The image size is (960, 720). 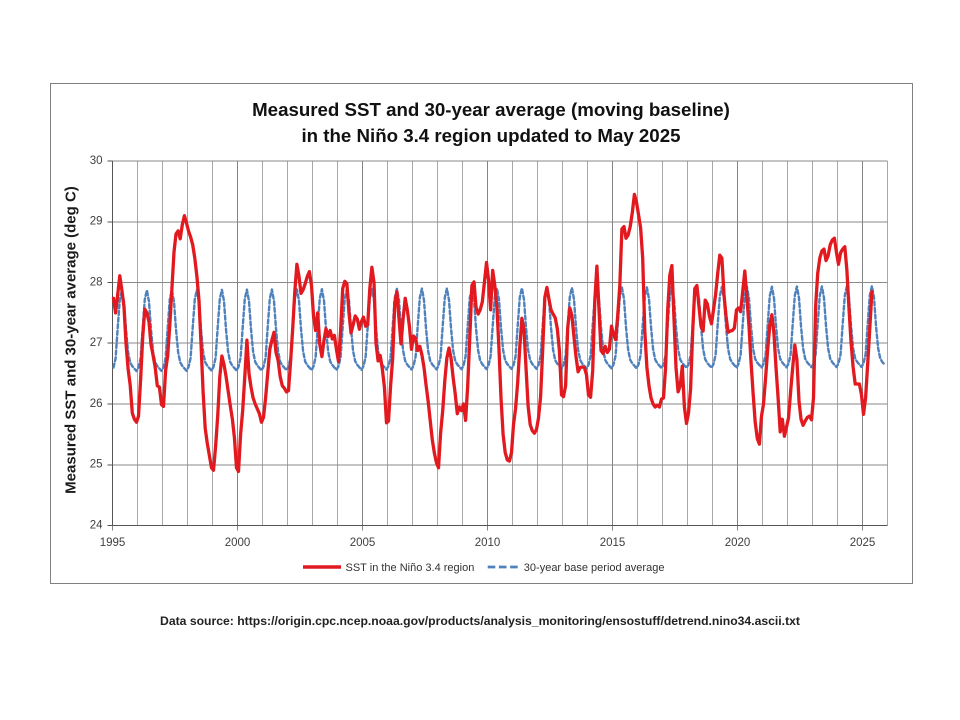 I want to click on svg-text: 25, so click(x=96, y=465).